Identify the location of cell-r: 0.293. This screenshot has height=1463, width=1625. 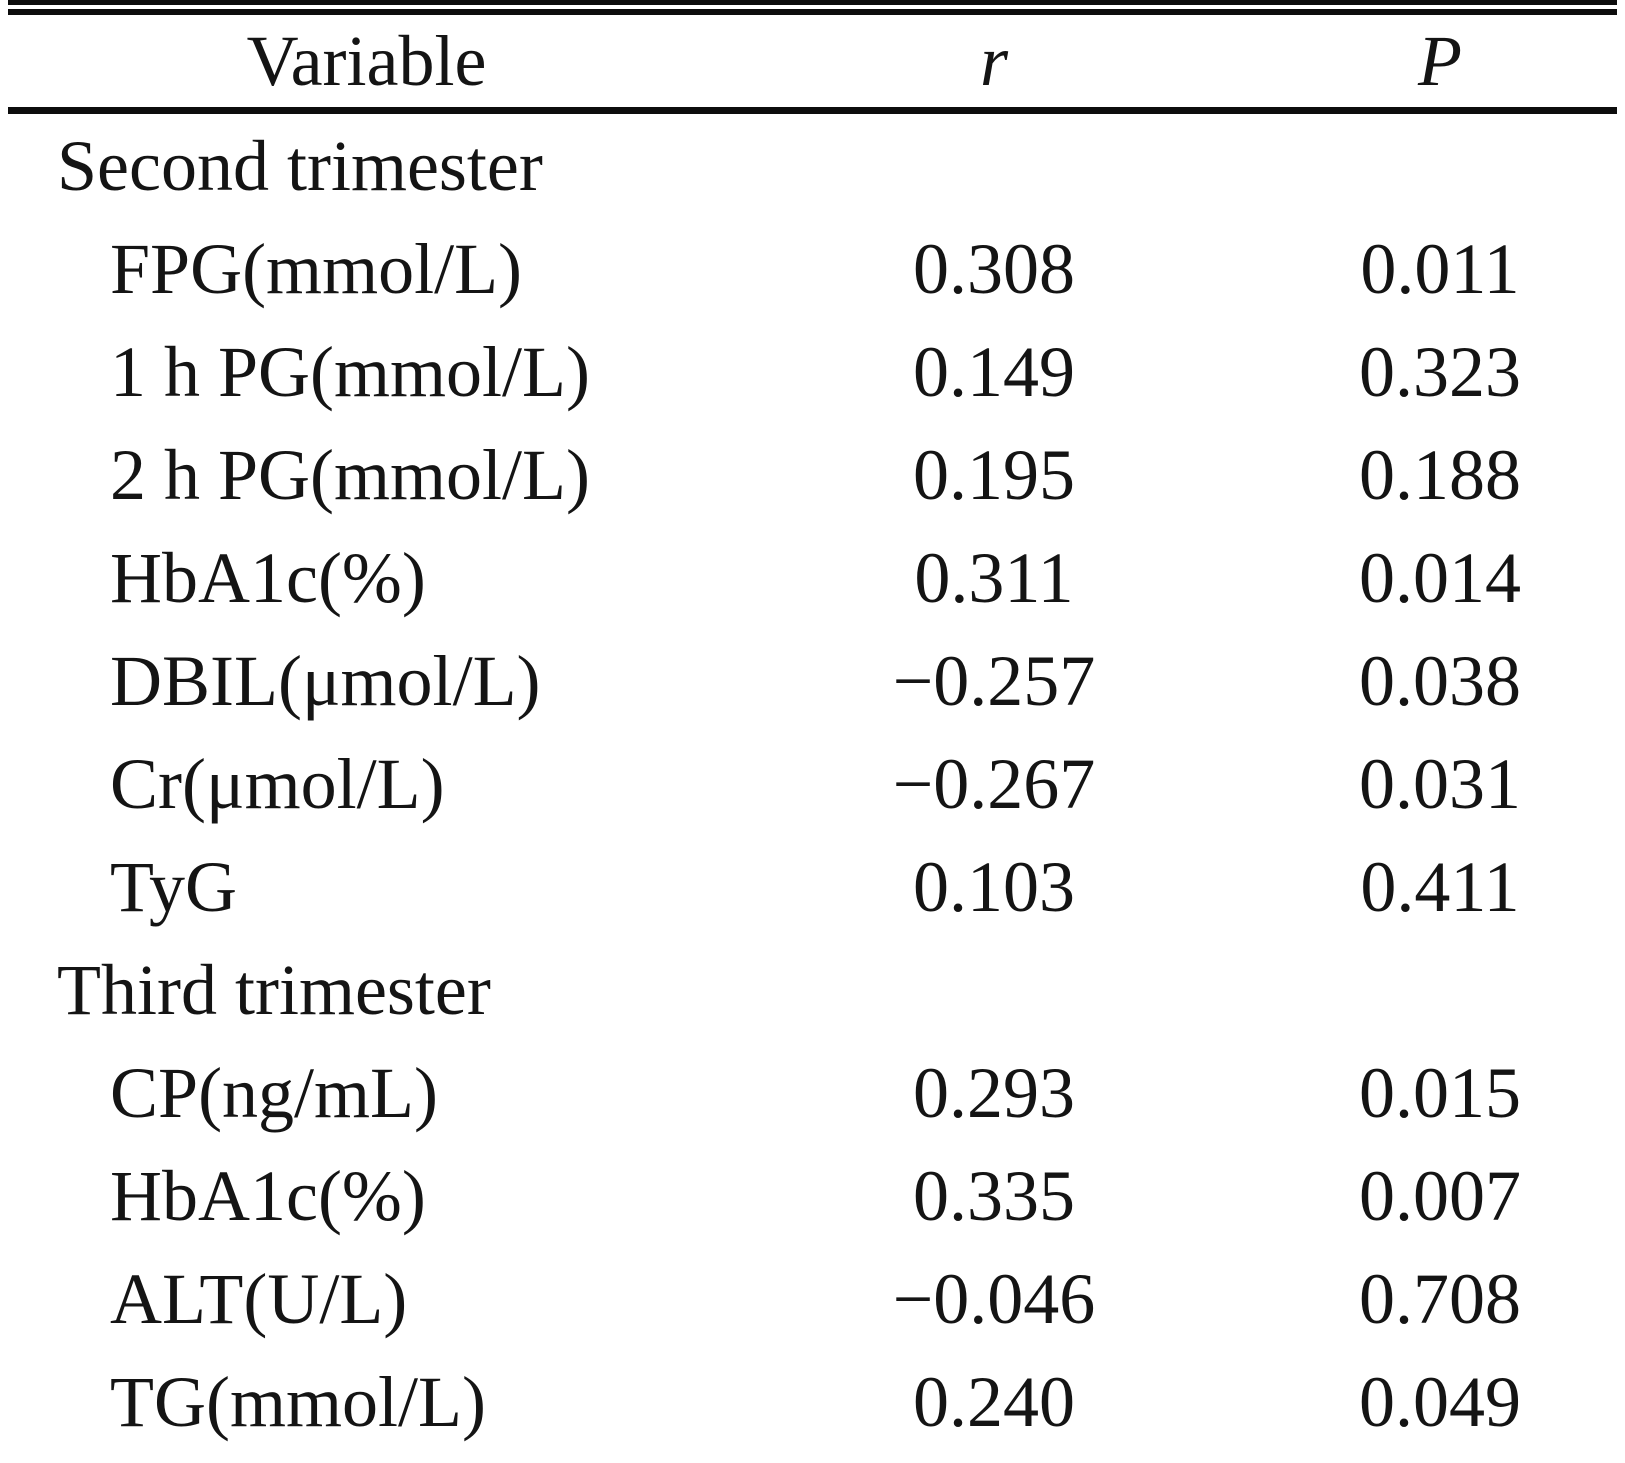
(994, 1092).